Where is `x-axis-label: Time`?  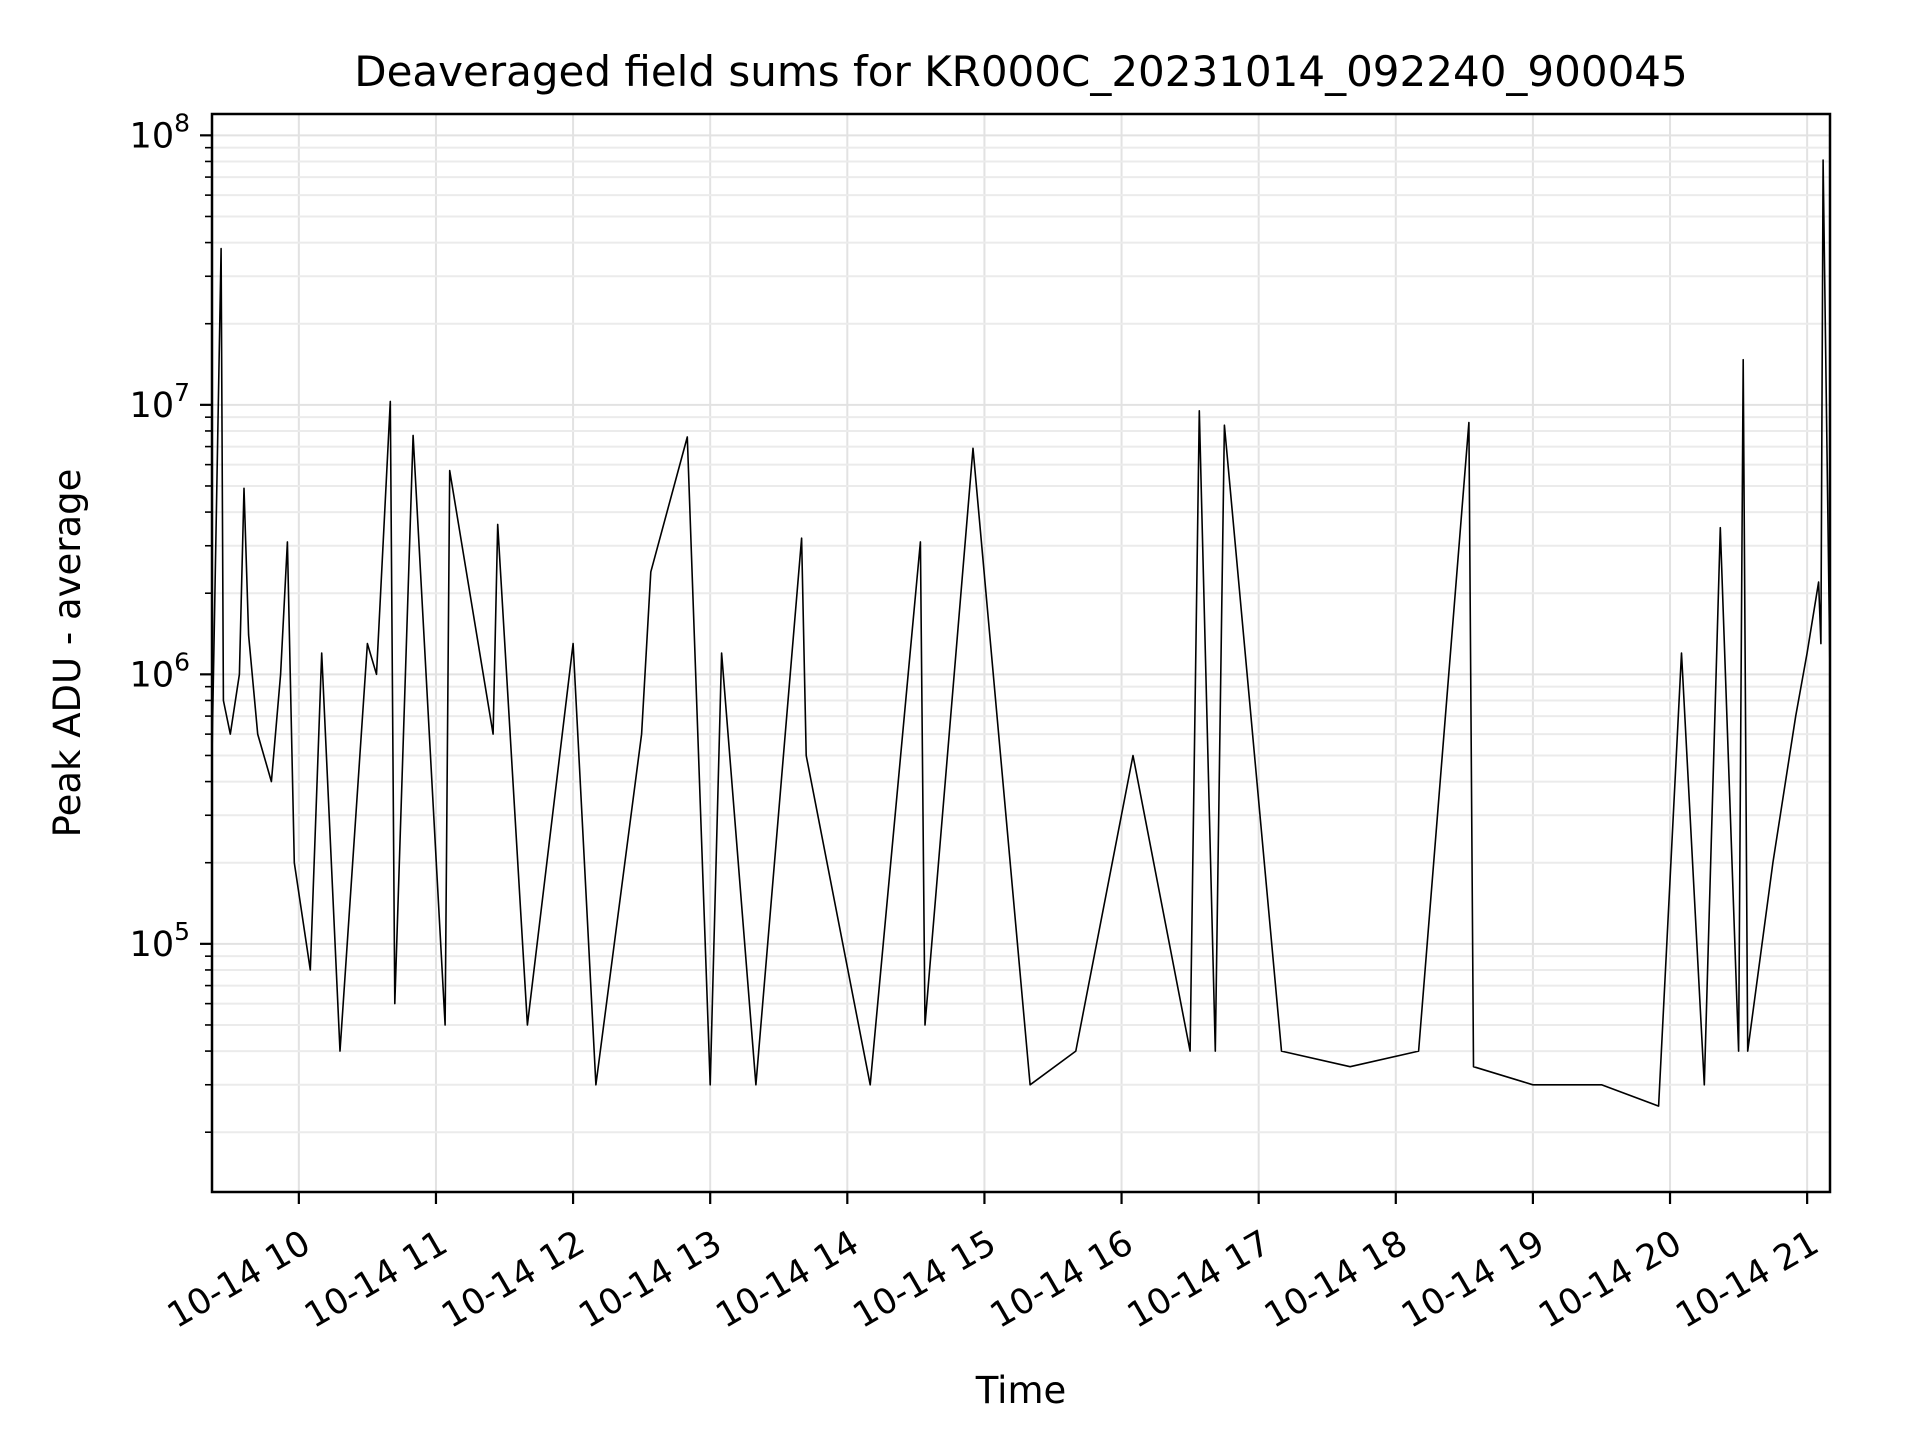
x-axis-label: Time is located at coordinates (1021, 1390).